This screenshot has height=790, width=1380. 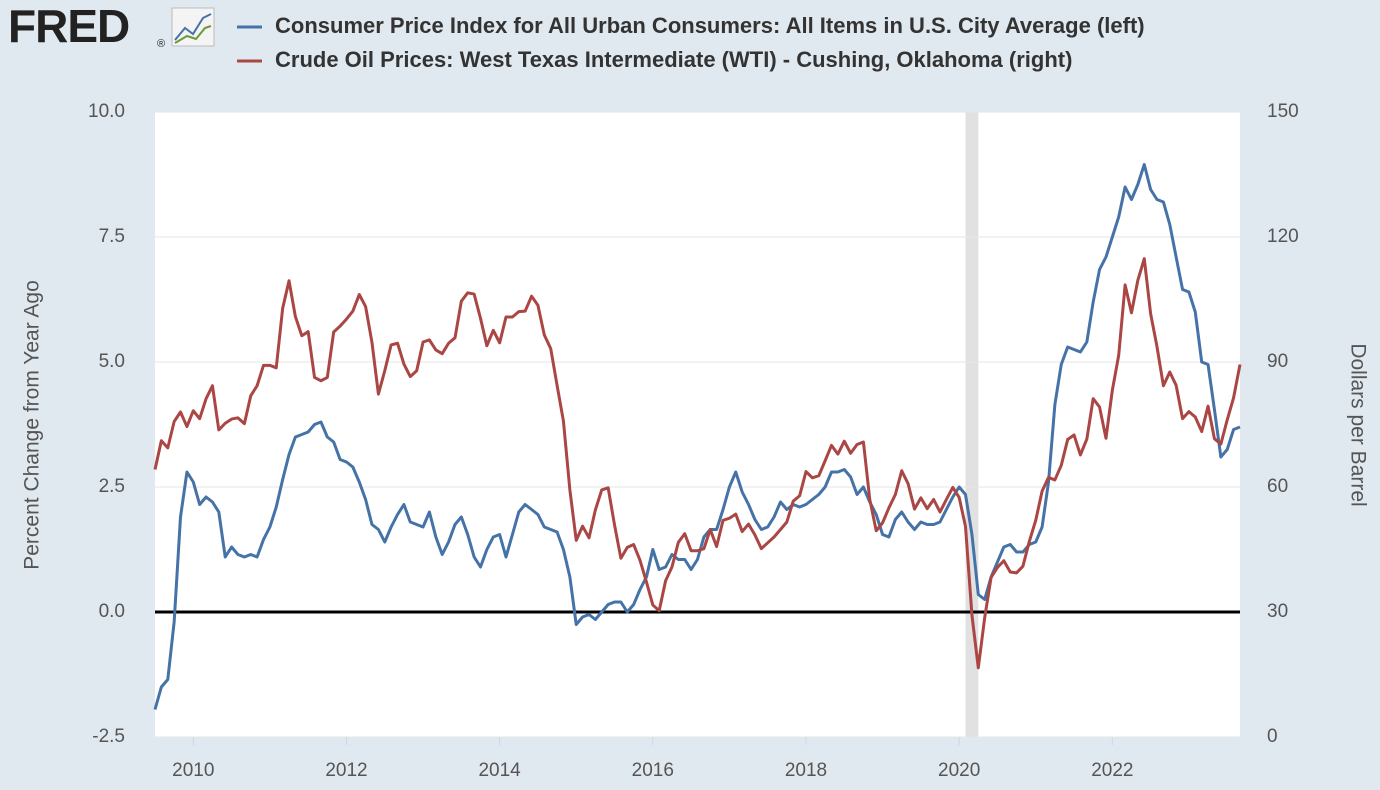 I want to click on logo: FRED, so click(x=68, y=26).